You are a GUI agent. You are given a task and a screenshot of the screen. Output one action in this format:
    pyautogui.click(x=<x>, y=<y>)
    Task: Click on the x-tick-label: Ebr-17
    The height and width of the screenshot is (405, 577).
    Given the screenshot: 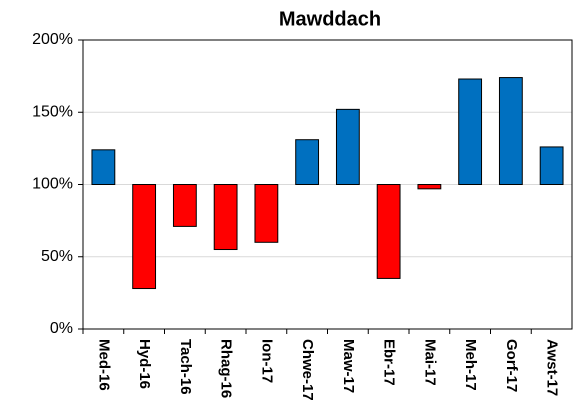 What is the action you would take?
    pyautogui.click(x=389, y=362)
    